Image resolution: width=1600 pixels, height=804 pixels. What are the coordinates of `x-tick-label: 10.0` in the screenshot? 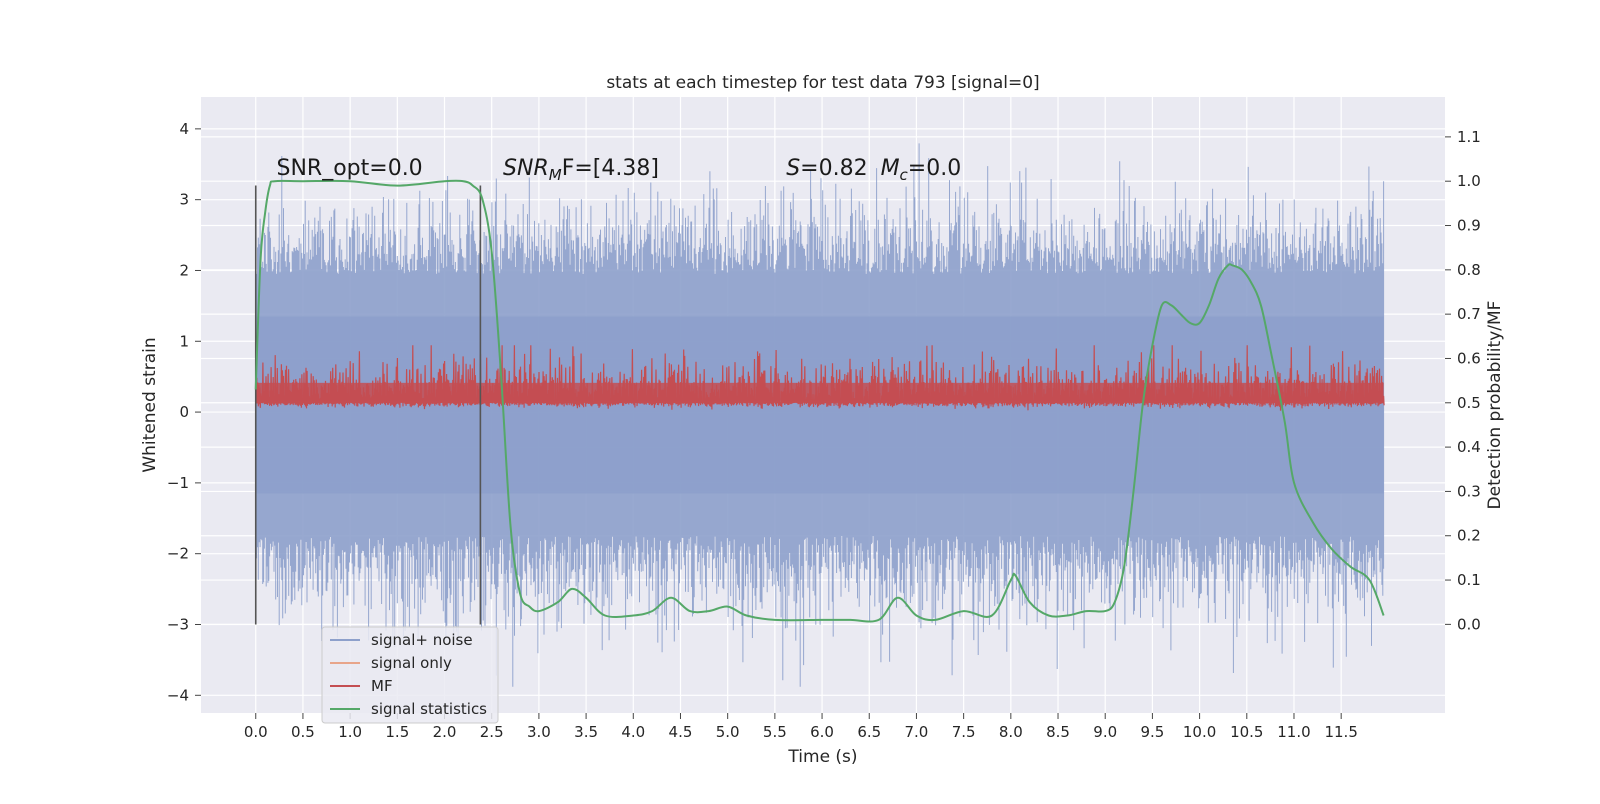 It's located at (1199, 732).